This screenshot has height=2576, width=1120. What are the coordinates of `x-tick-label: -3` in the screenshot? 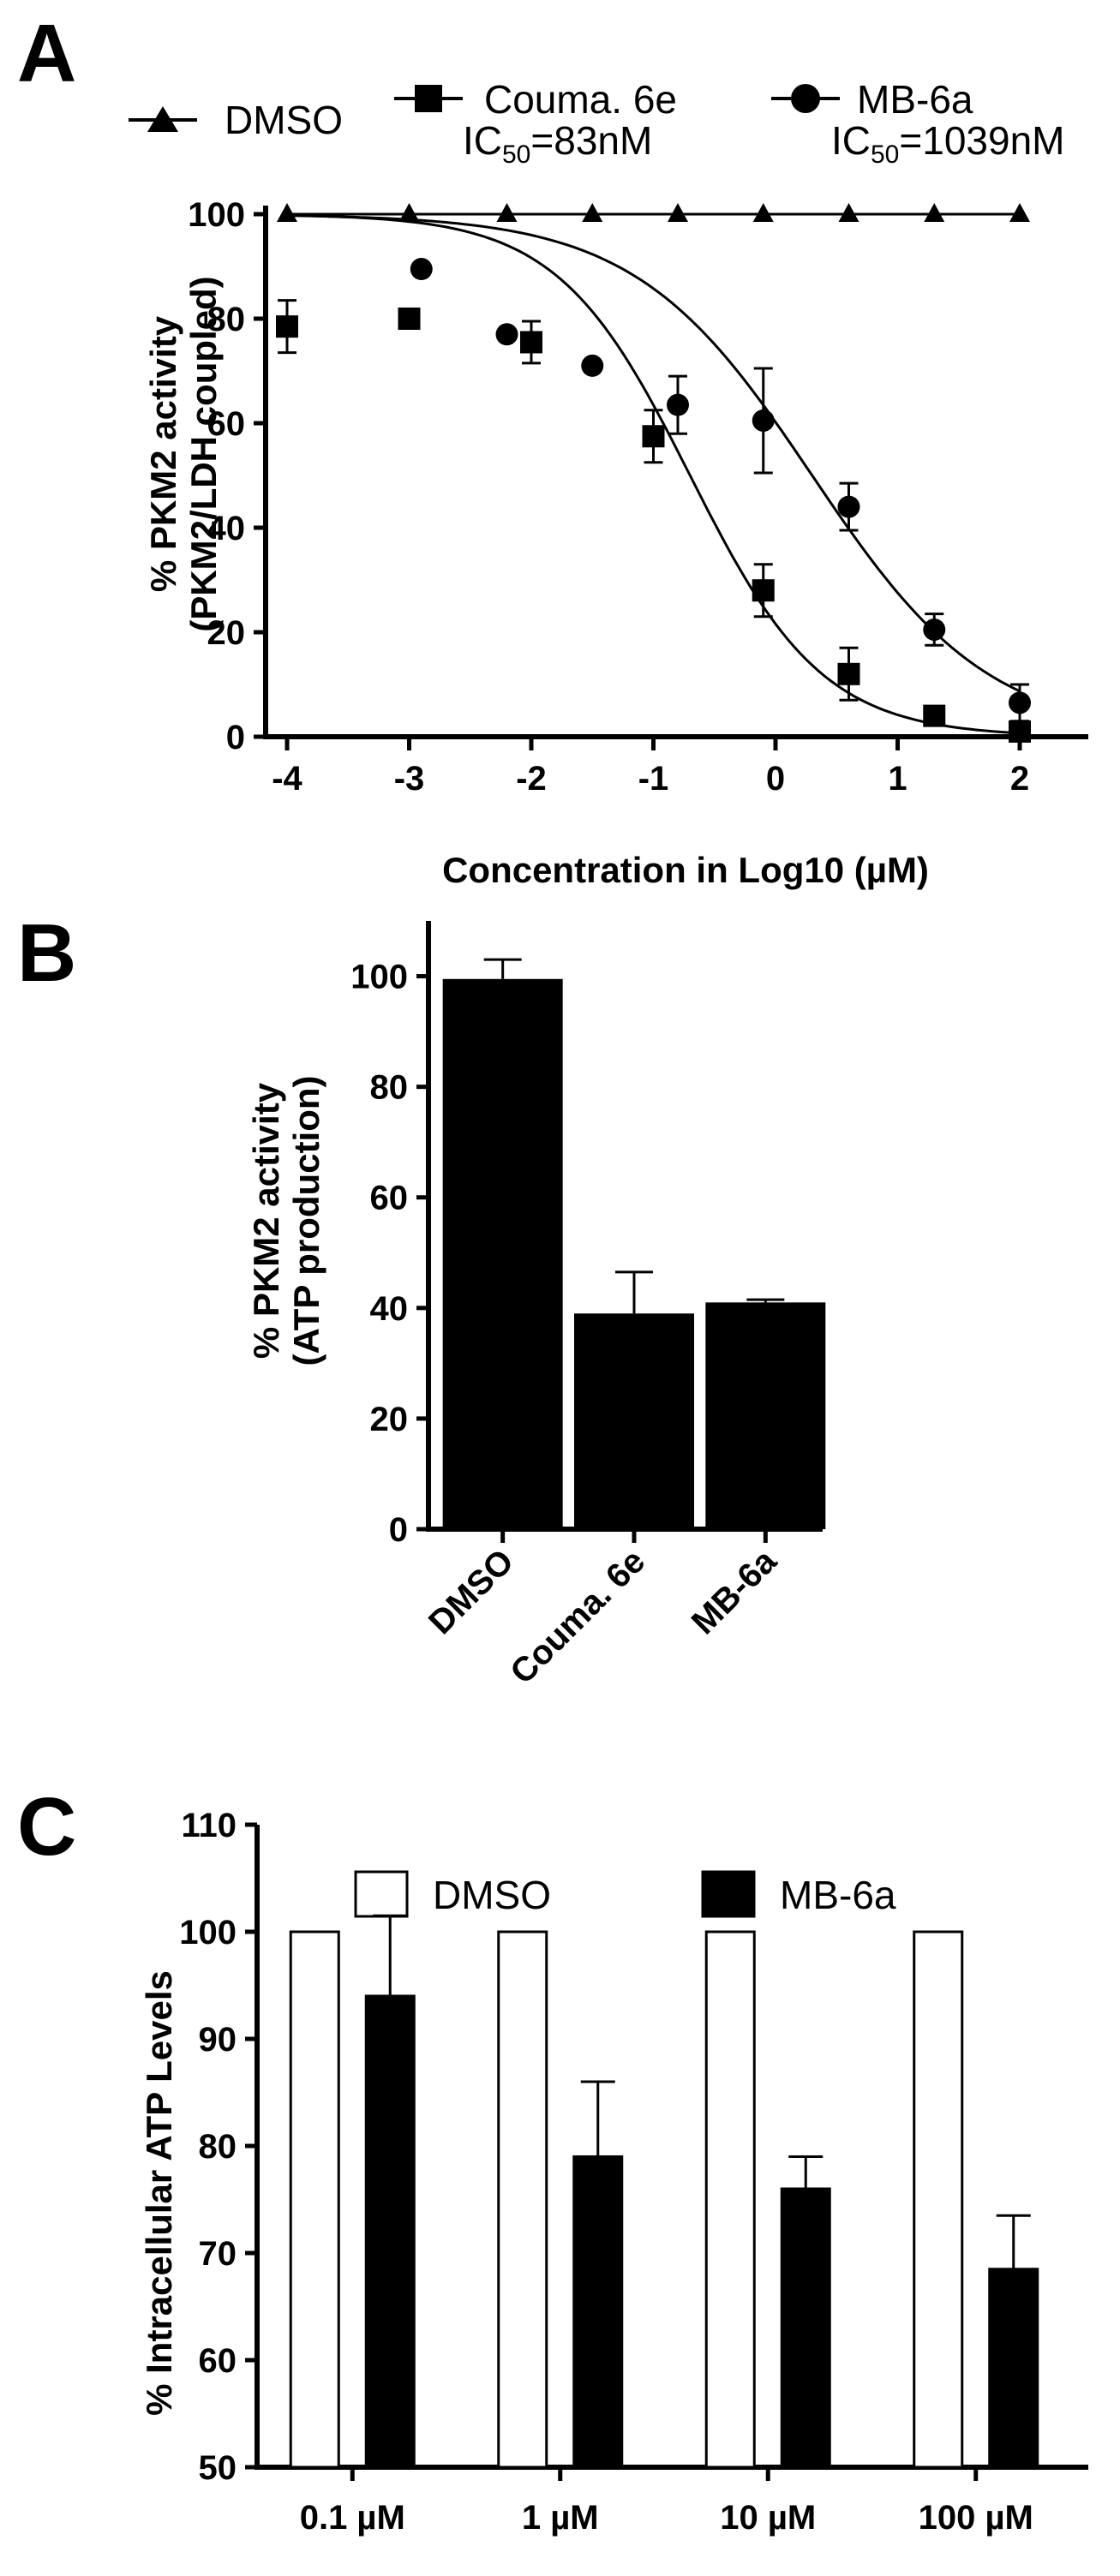 It's located at (409, 779).